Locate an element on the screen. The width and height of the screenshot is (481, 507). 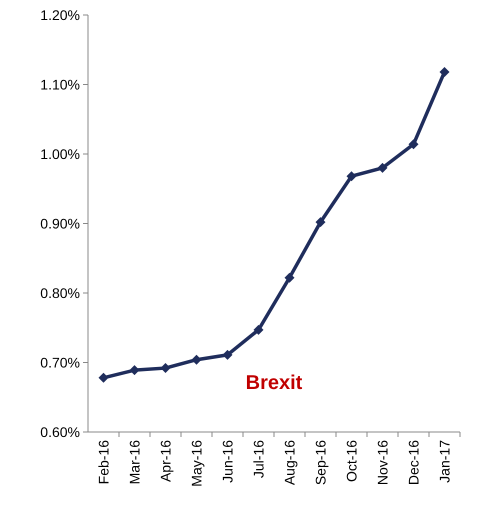
x-tick-label: Jan-17 is located at coordinates (444, 461).